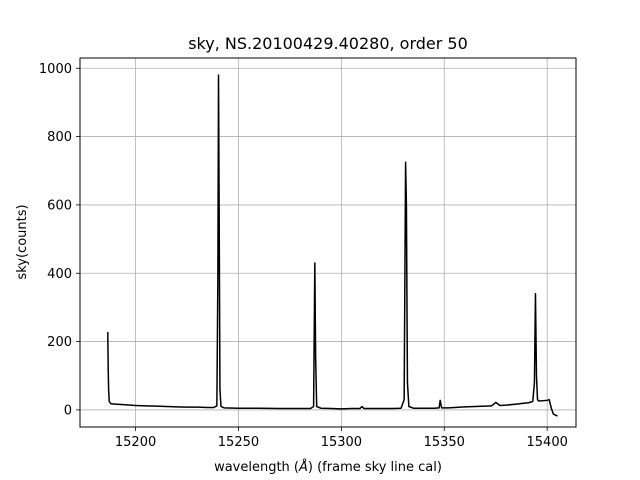  Describe the element at coordinates (59, 274) in the screenshot. I see `y-tick-label: 400` at that location.